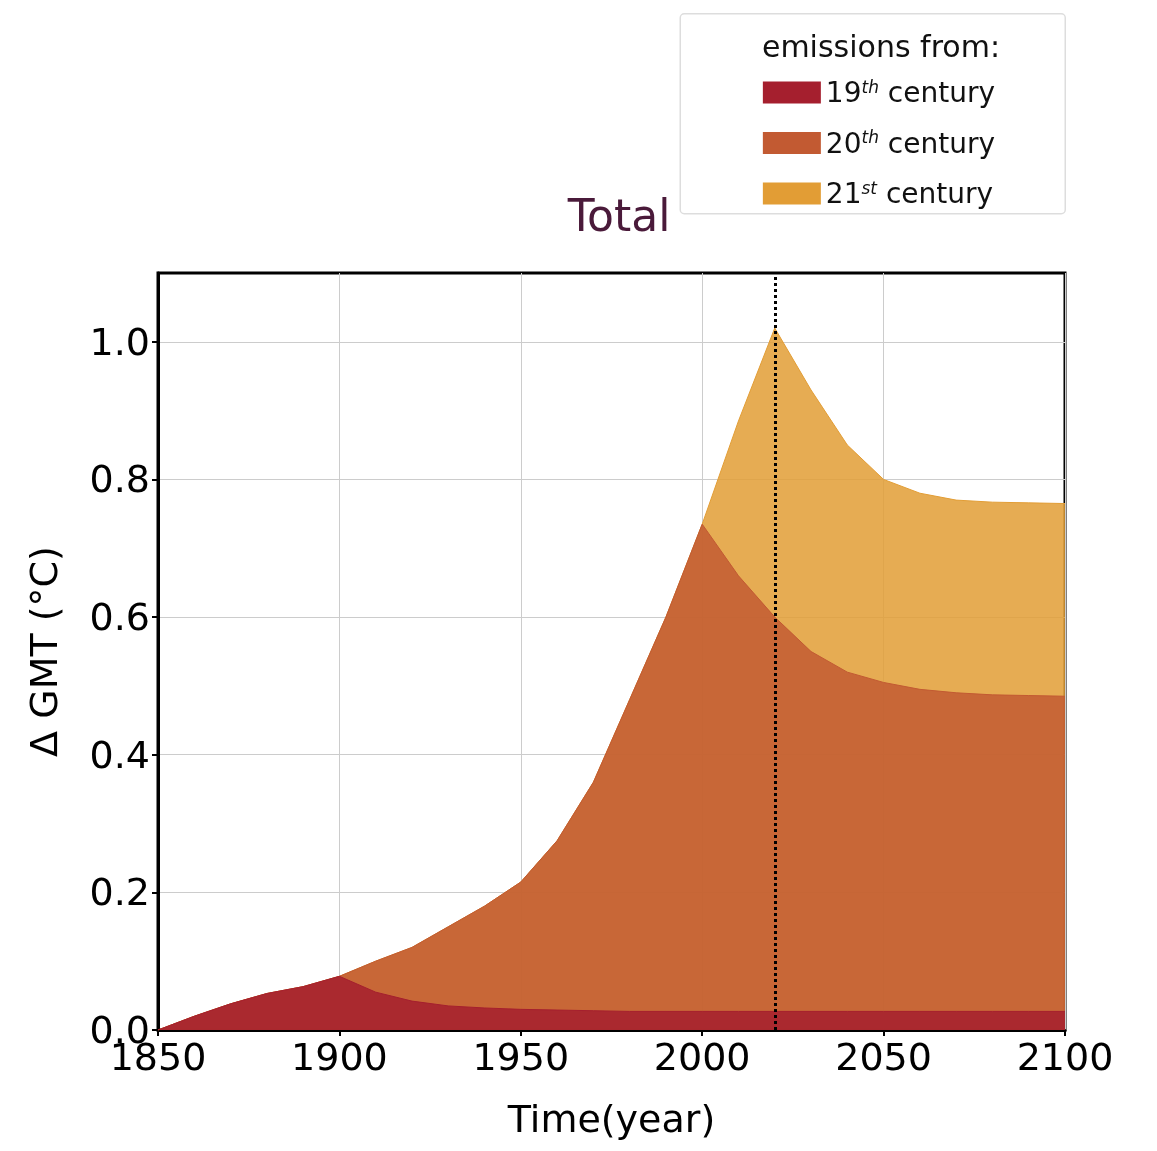 The height and width of the screenshot is (1151, 1157). What do you see at coordinates (1065, 1057) in the screenshot?
I see `x-tick-label: 2100` at bounding box center [1065, 1057].